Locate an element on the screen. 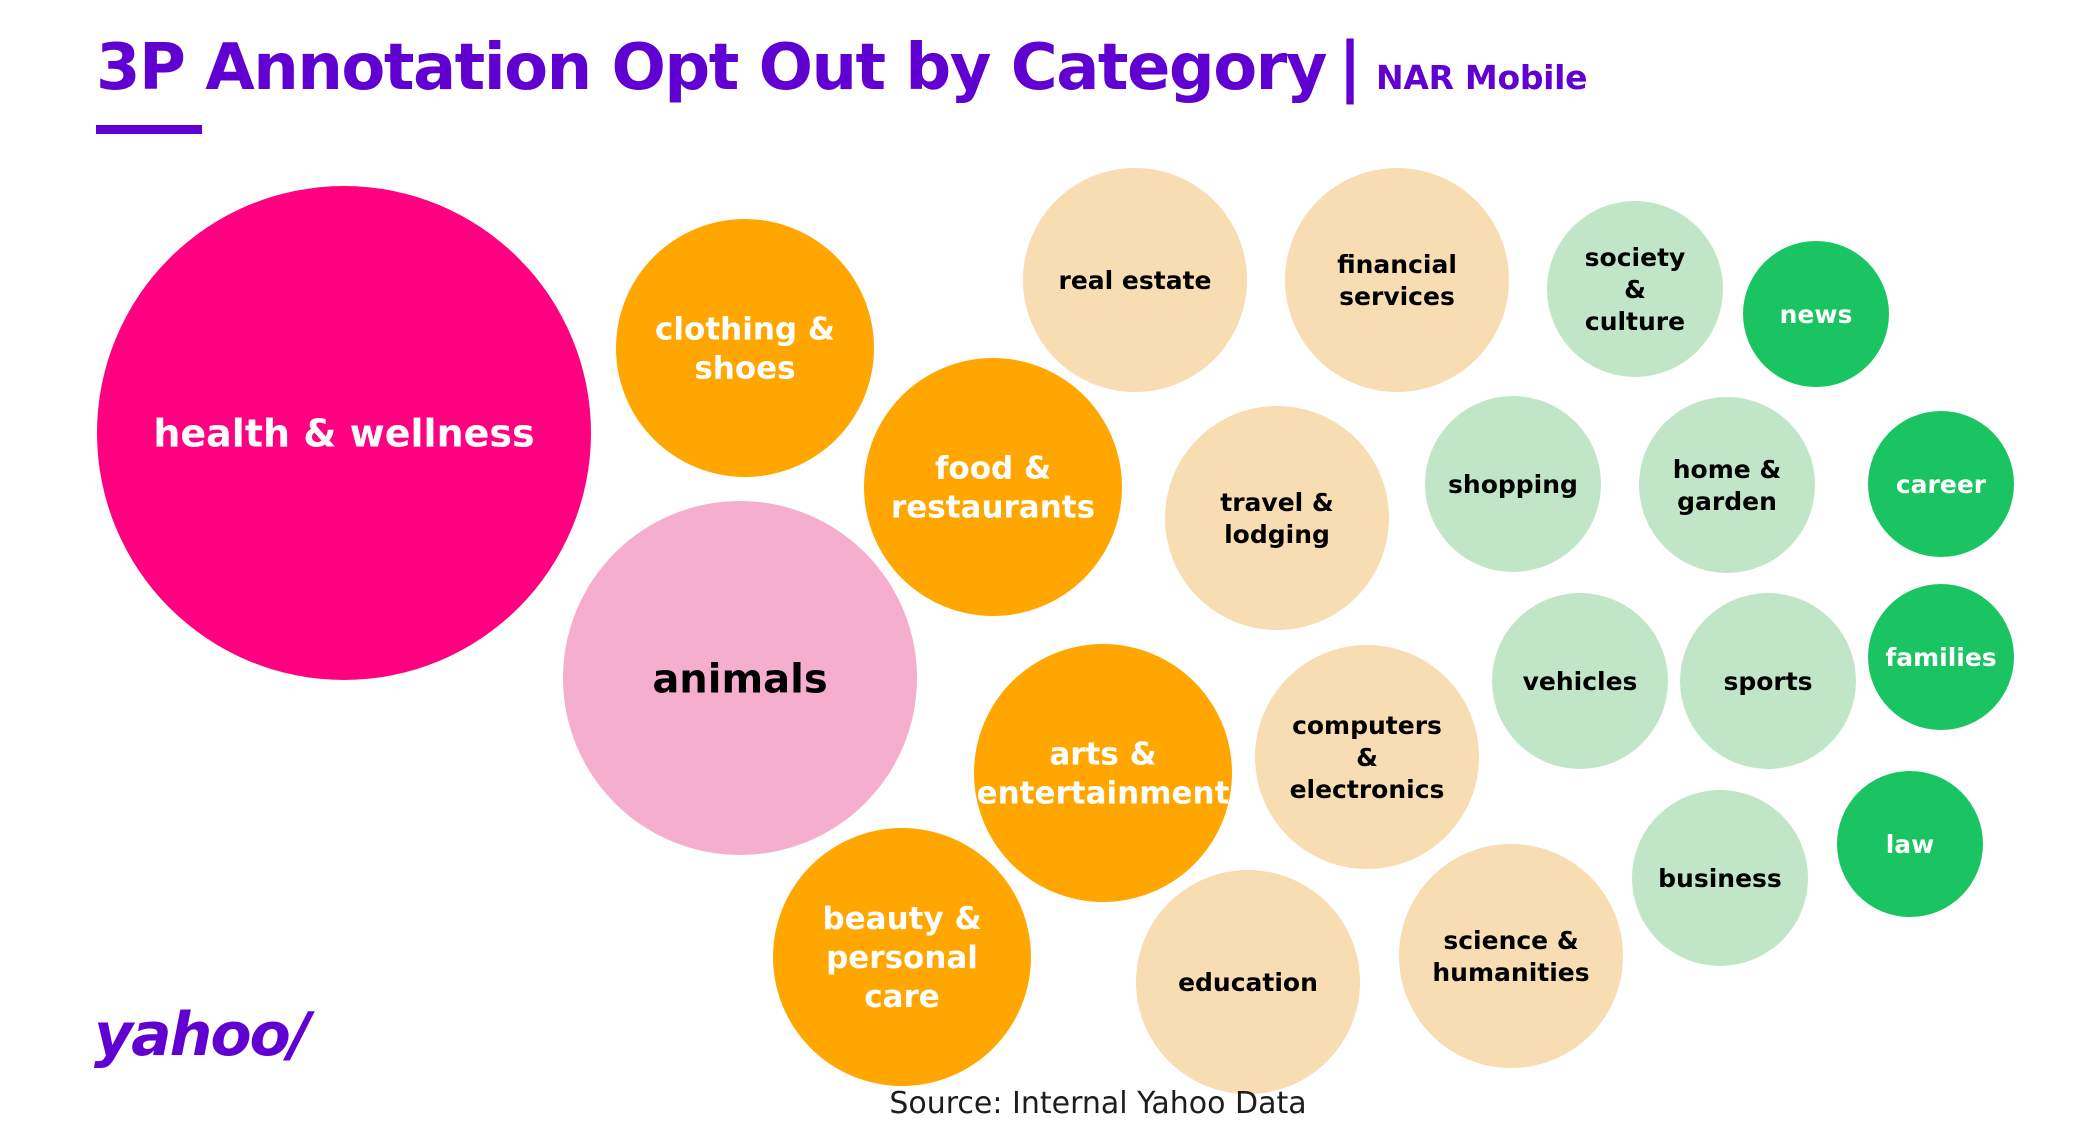 This screenshot has height=1148, width=2100. bubble-circle-clothing-and-shoes is located at coordinates (745, 348).